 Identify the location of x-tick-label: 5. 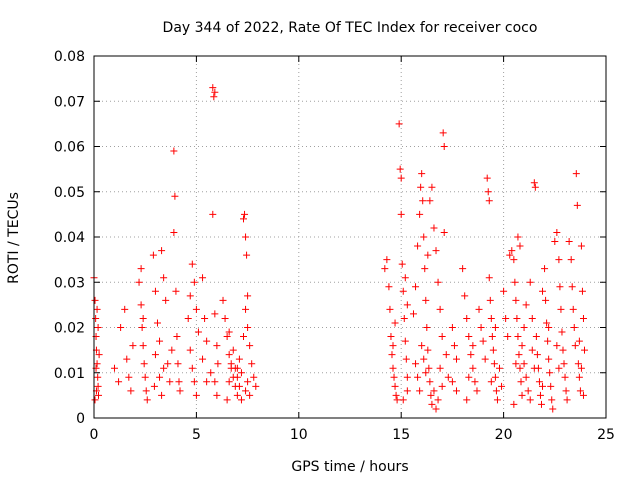
(196, 435).